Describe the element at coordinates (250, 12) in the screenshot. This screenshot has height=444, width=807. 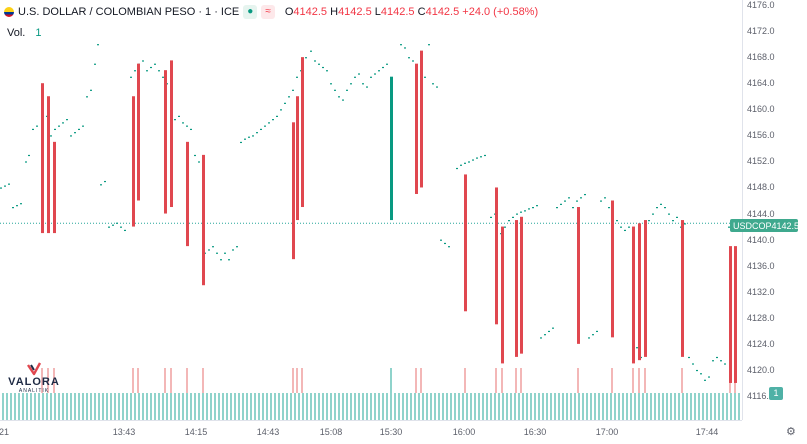
I see `market-status-icon: ●` at that location.